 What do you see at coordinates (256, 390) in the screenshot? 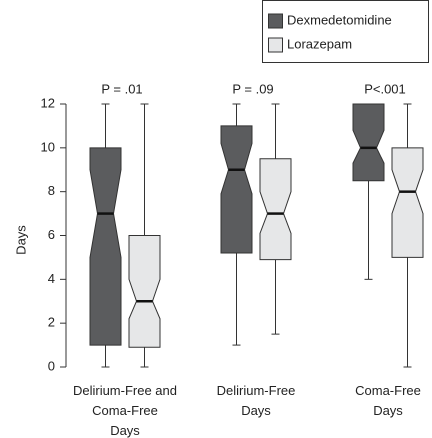
I see `x-tick-label-line: Delirium-Free` at bounding box center [256, 390].